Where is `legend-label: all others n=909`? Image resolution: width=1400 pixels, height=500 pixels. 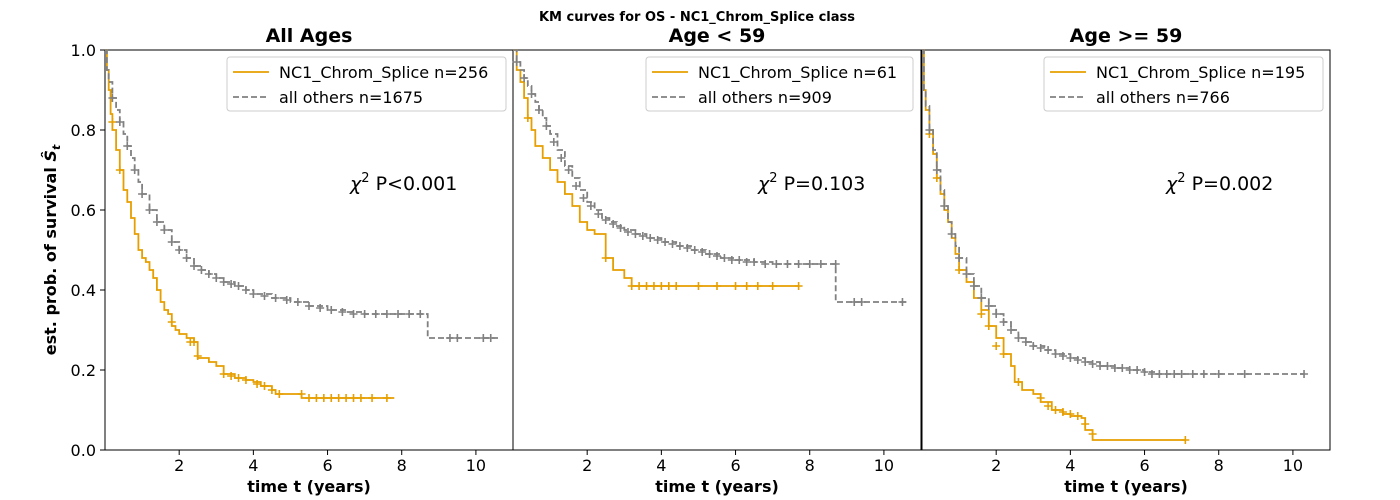 legend-label: all others n=909 is located at coordinates (765, 97).